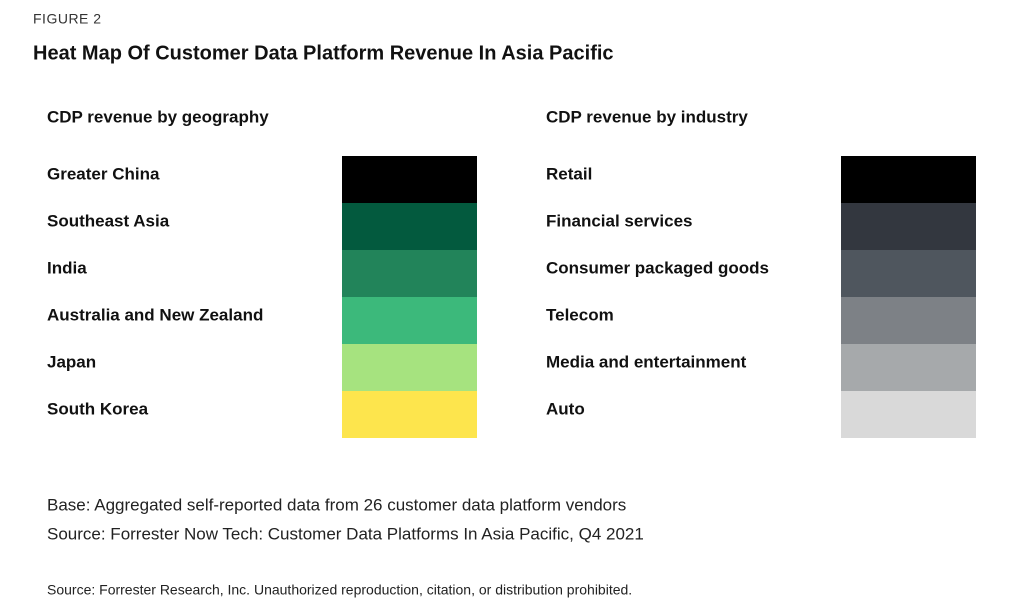  Describe the element at coordinates (646, 361) in the screenshot. I see `row-label: Media and entertainment` at that location.